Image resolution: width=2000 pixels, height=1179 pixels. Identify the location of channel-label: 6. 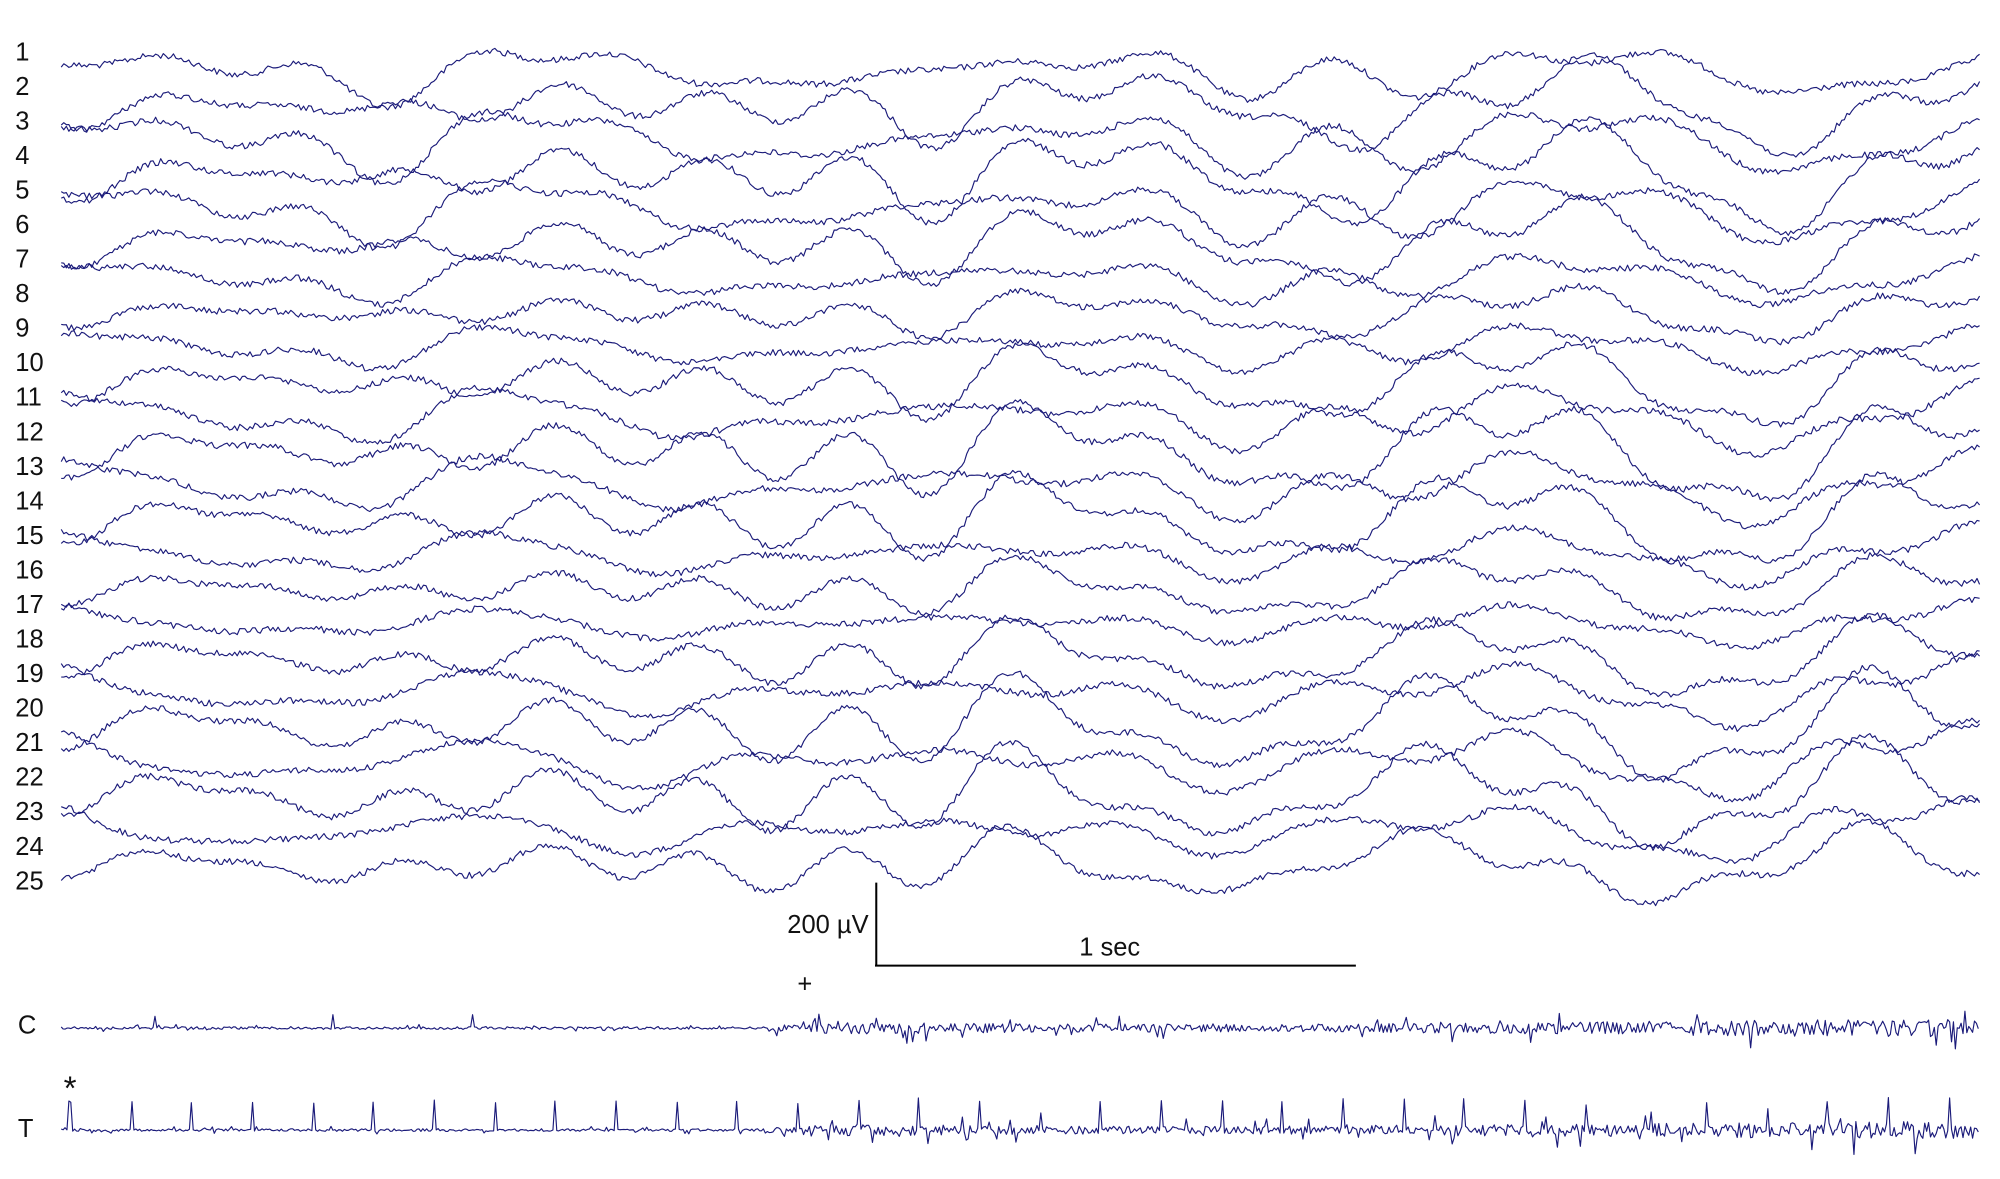
(22, 225).